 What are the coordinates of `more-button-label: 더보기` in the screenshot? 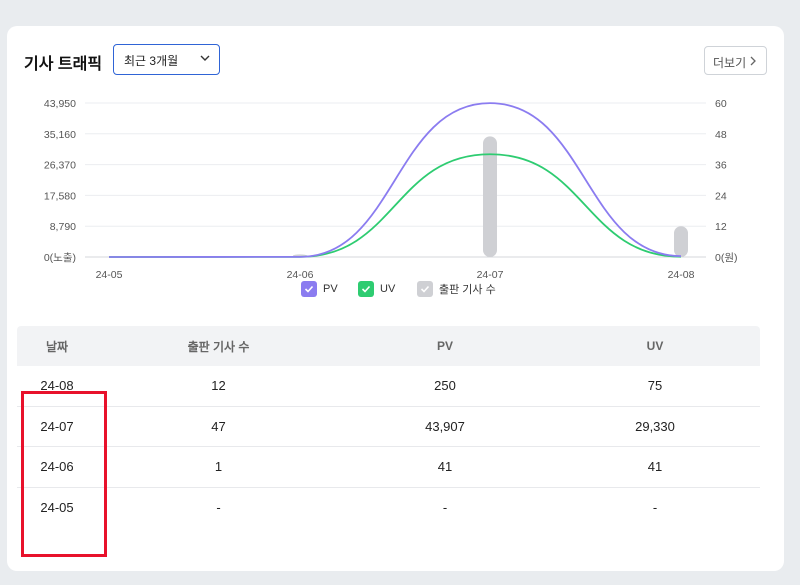 It's located at (730, 63).